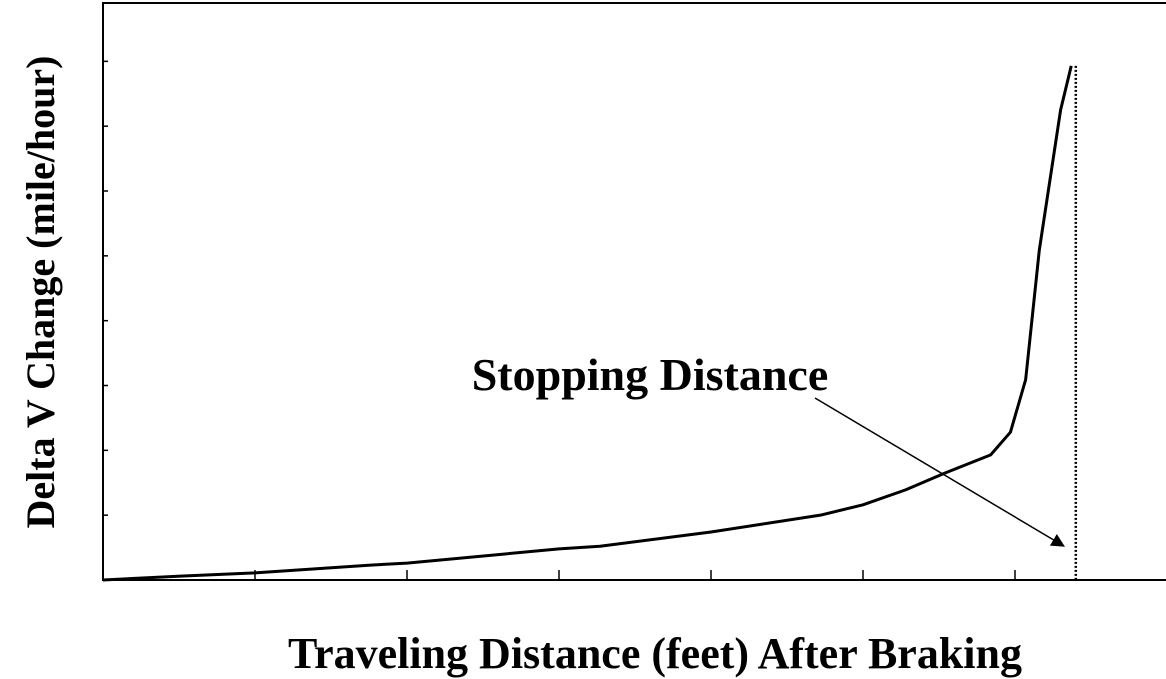 The width and height of the screenshot is (1166, 679). I want to click on y-axis-label: Delta V Change (mile/hour), so click(40, 292).